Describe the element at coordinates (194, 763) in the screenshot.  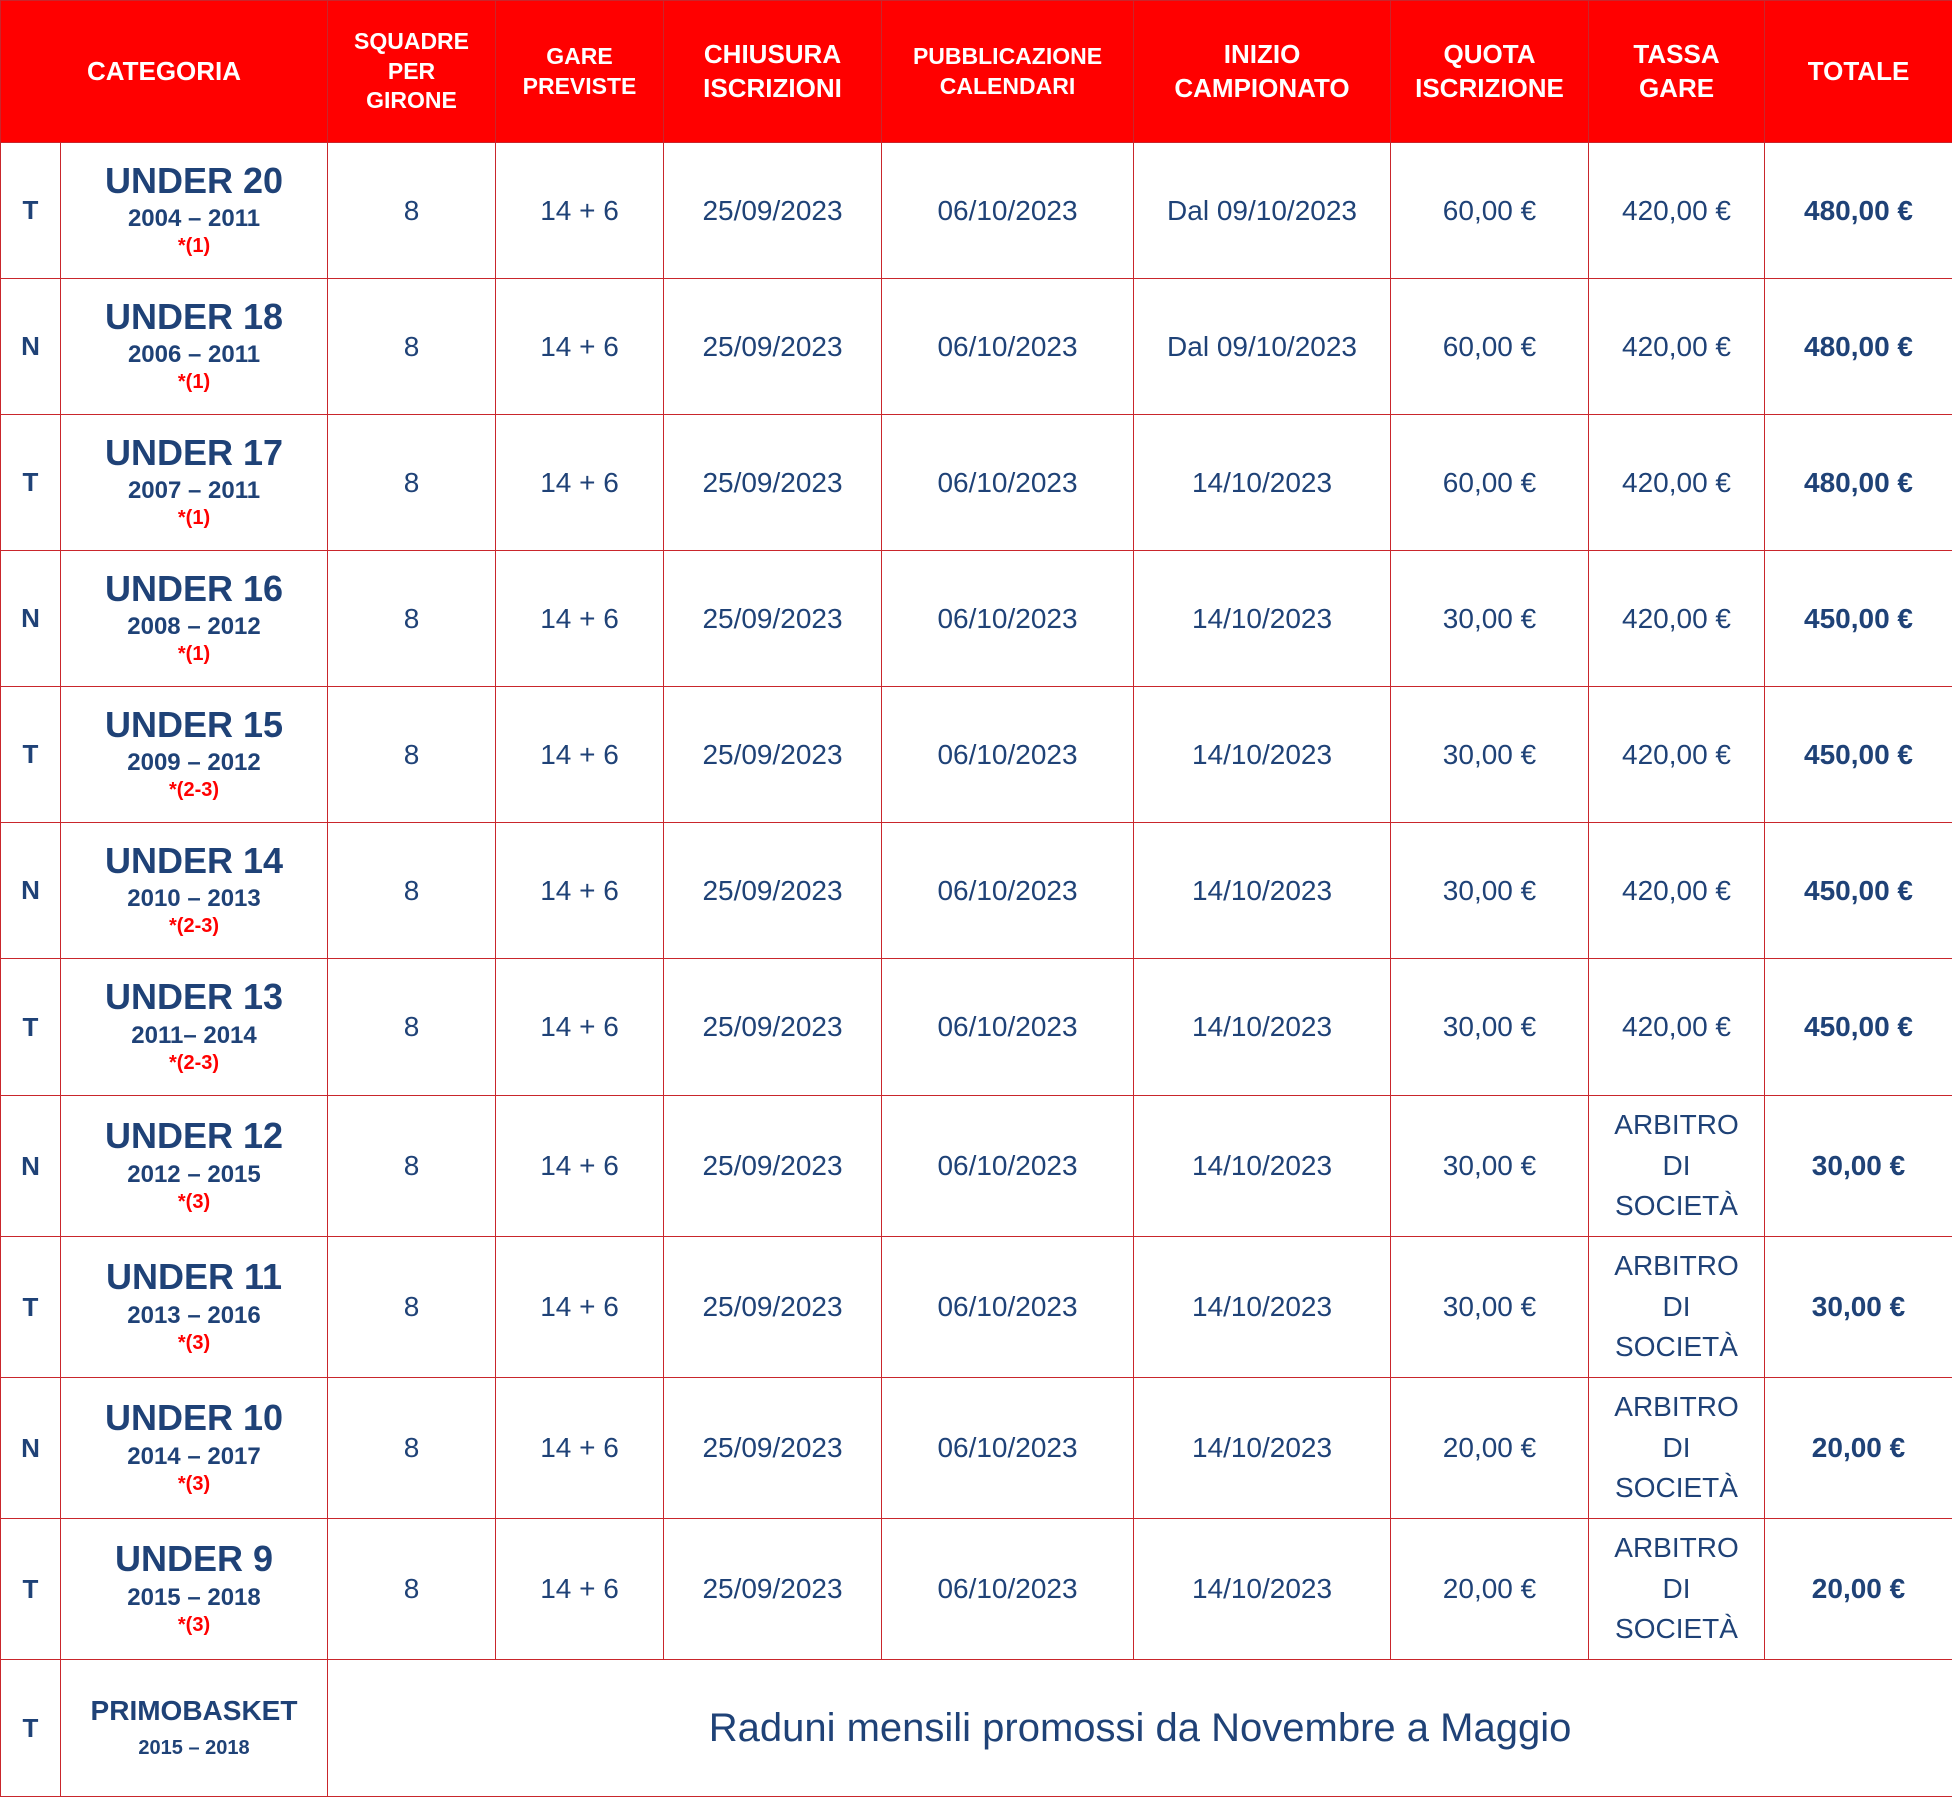
I see `category-years: 2009 – 2012` at that location.